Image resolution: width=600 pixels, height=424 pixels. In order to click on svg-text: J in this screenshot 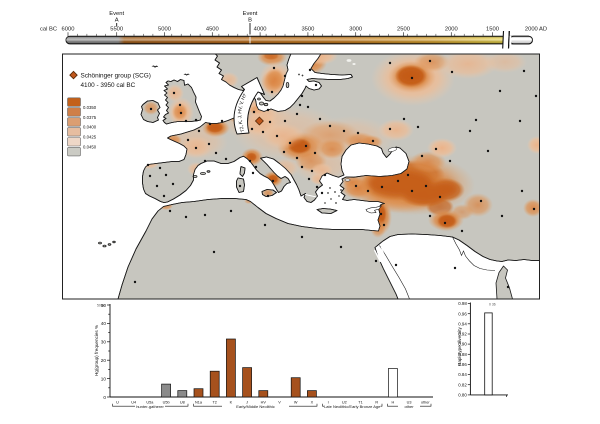, I will do `click(247, 403)`.